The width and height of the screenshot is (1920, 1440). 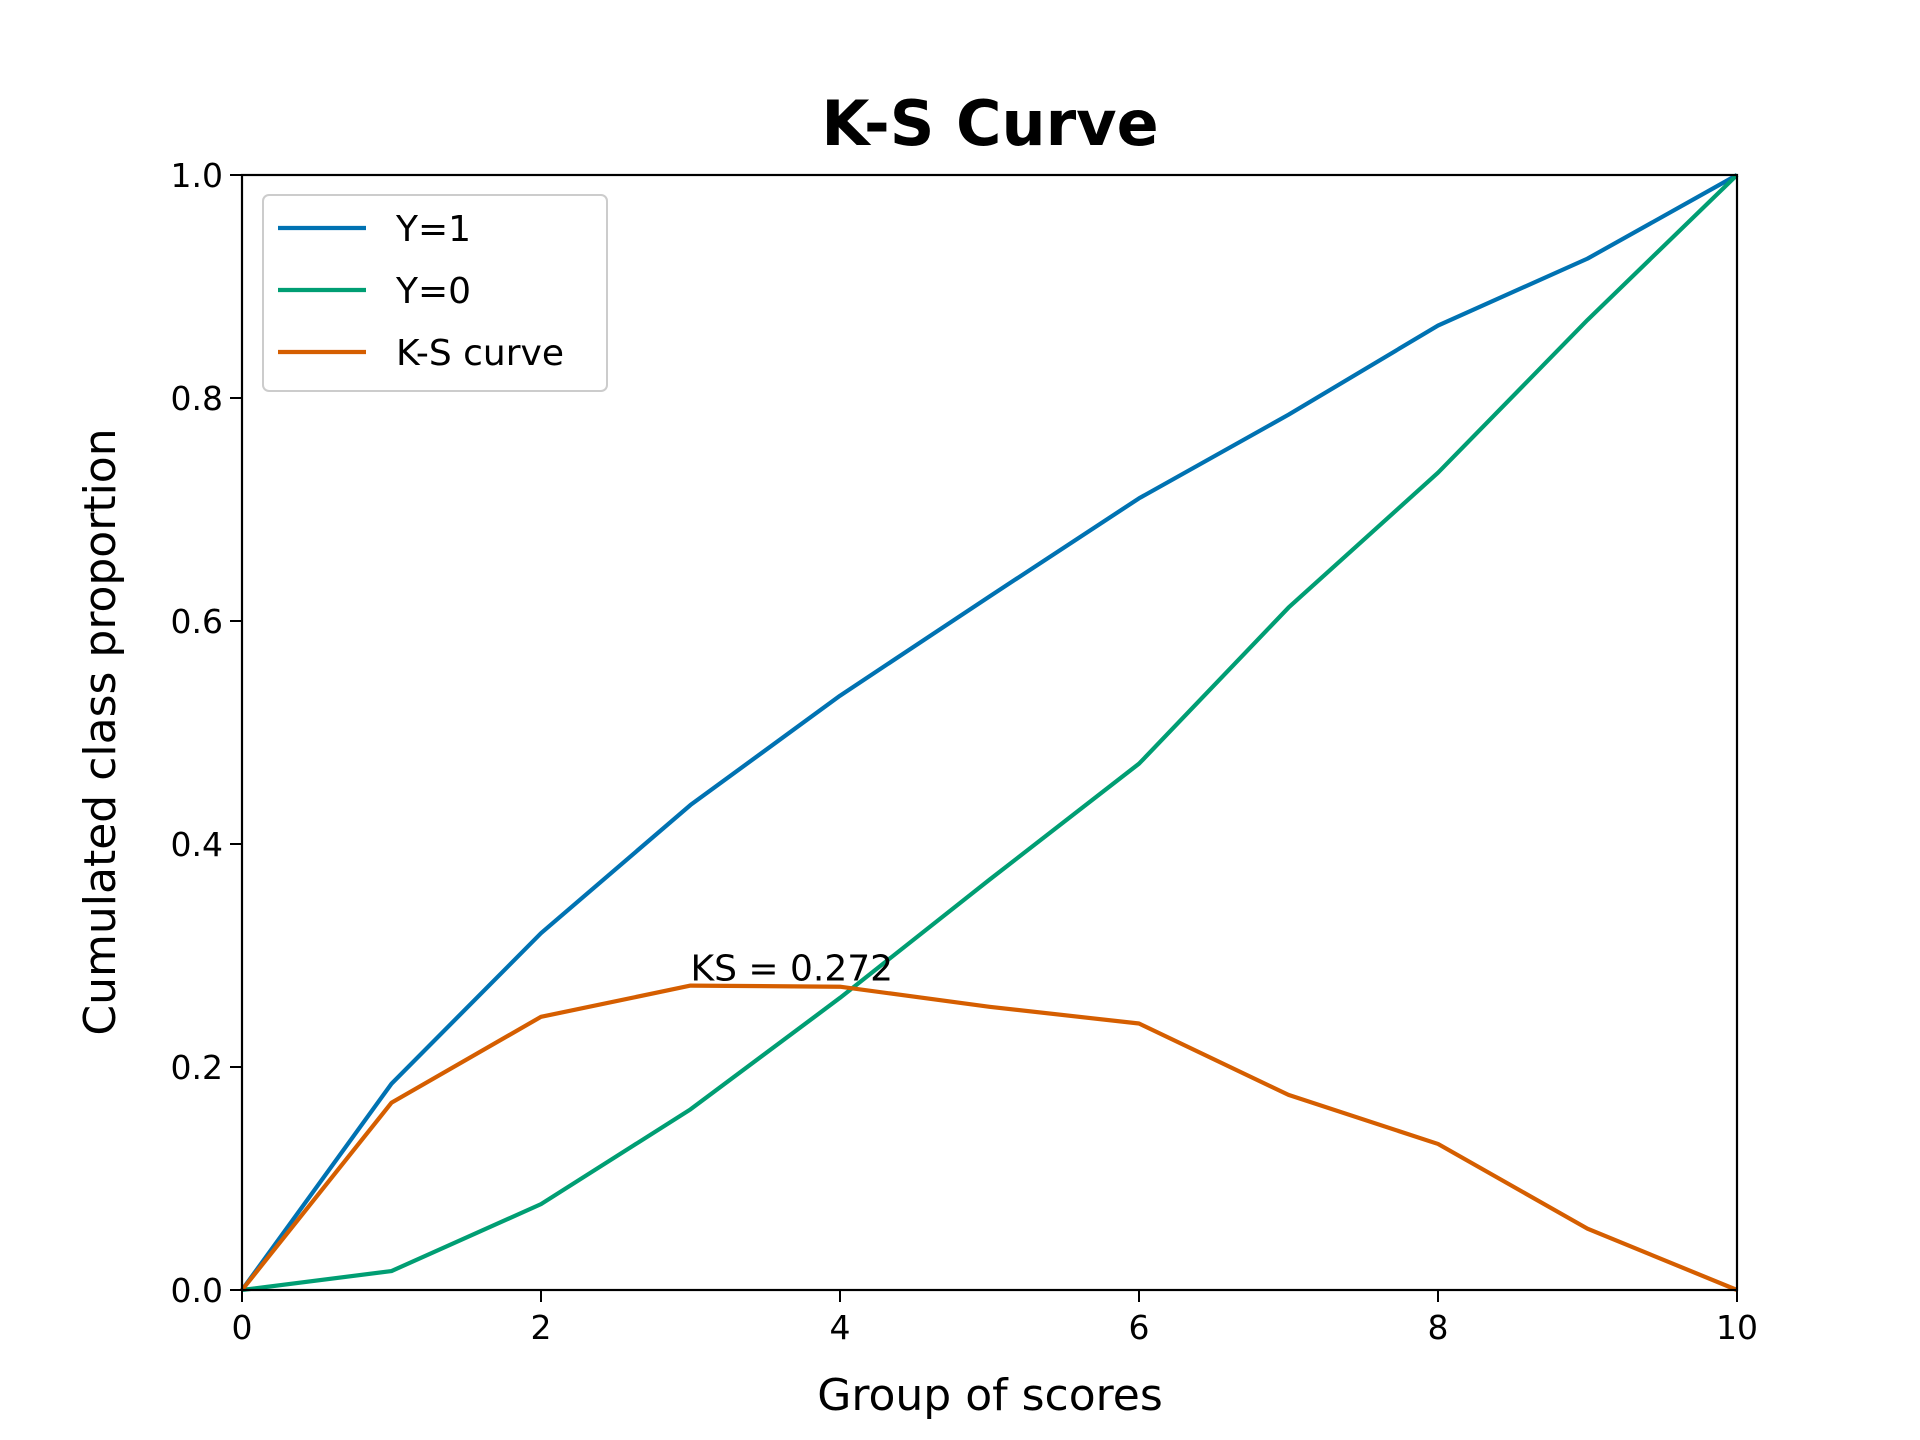 I want to click on ks-annotation: KS = 0.272, so click(x=792, y=969).